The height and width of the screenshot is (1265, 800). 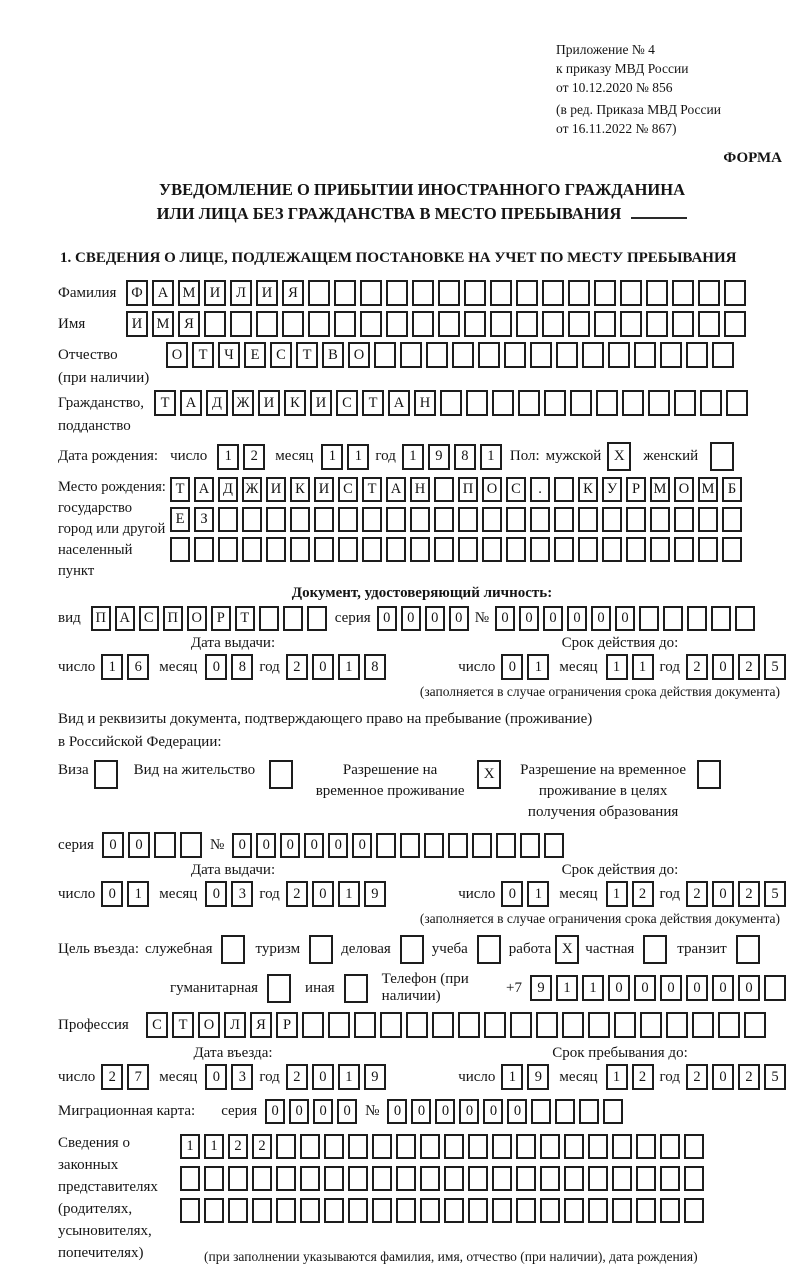 What do you see at coordinates (138, 1077) in the screenshot?
I see `char-cell: 7` at bounding box center [138, 1077].